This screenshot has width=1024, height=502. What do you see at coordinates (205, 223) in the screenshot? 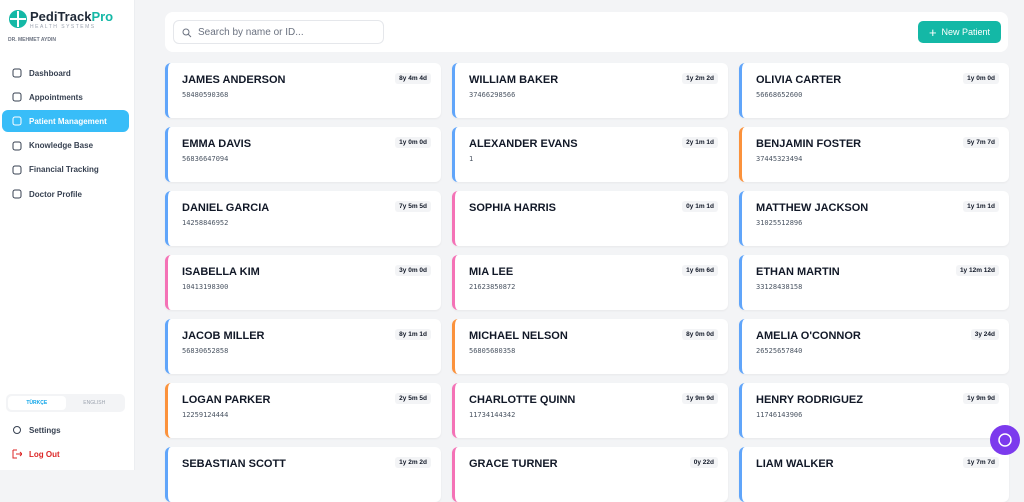
I see `patient-id: 14258846952` at bounding box center [205, 223].